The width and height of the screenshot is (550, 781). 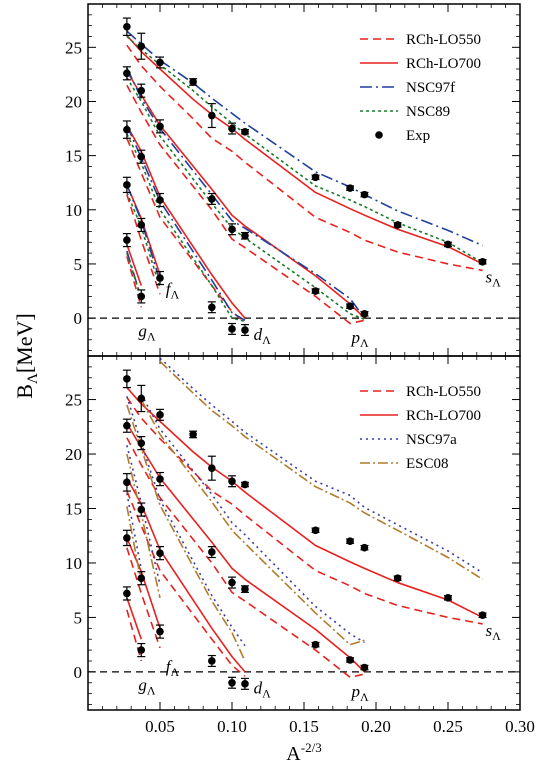 I want to click on x-tick-label: 0.15, so click(x=304, y=726).